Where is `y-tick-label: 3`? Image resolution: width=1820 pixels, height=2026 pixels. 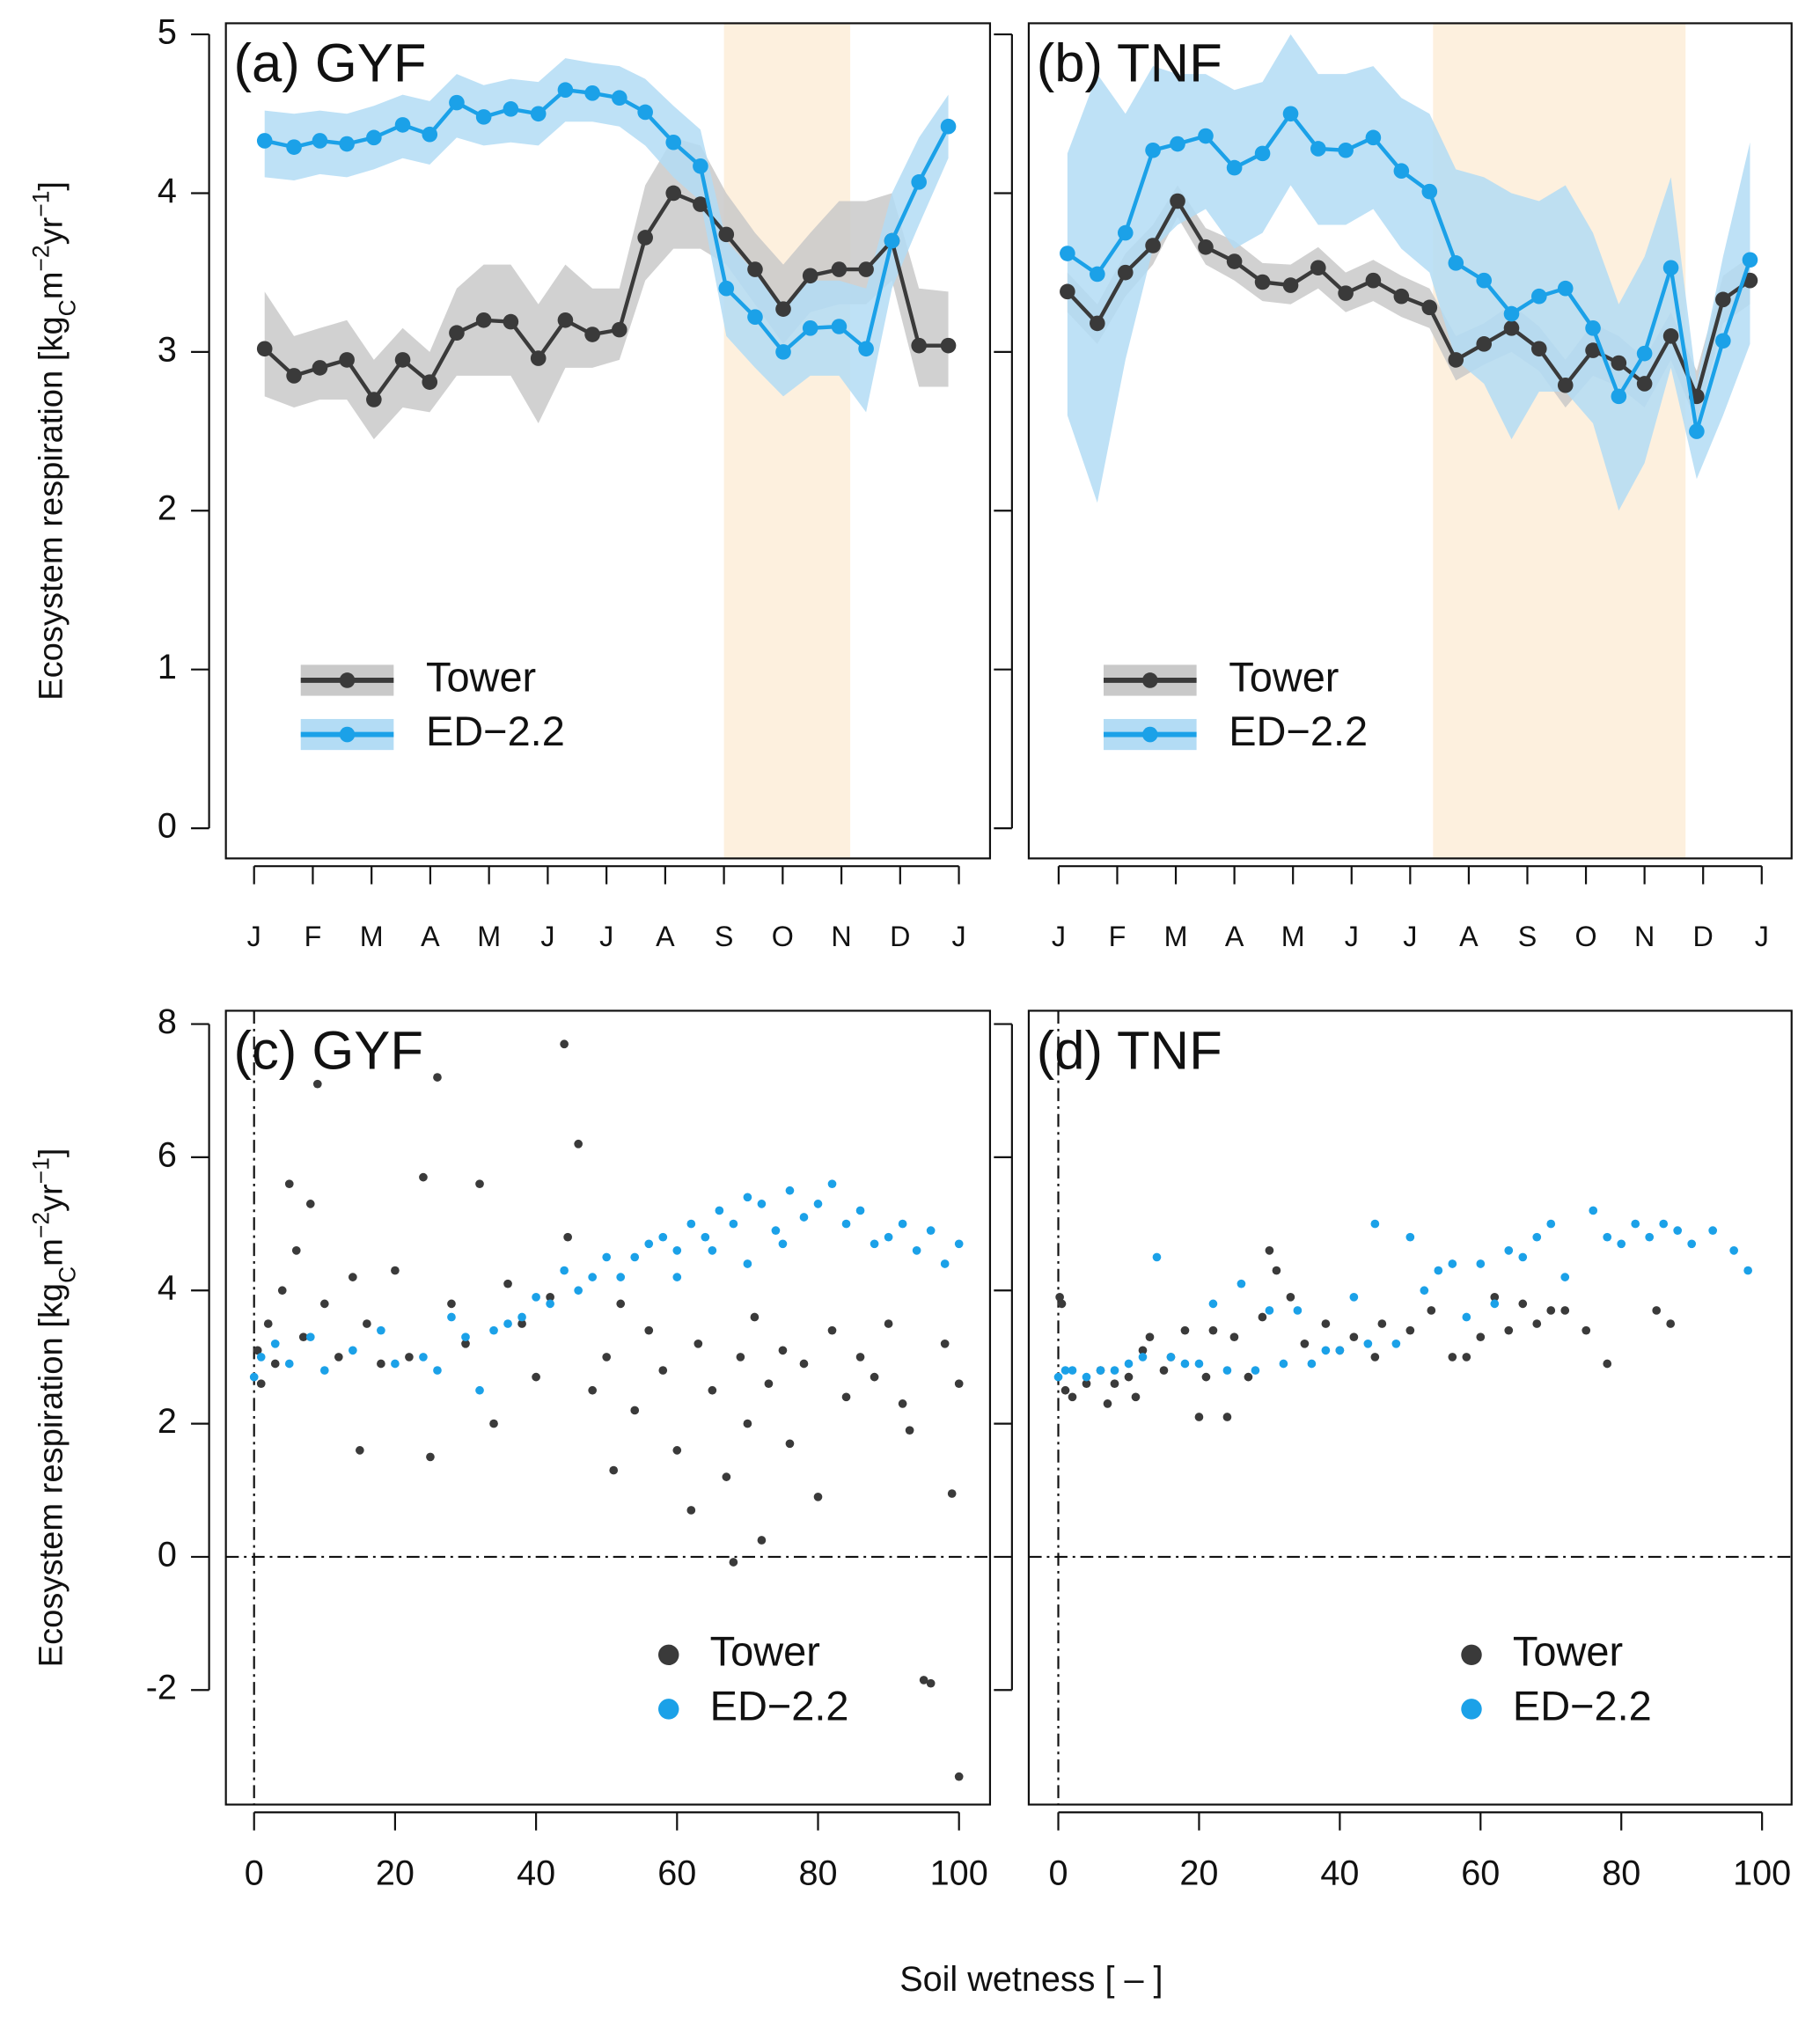 y-tick-label: 3 is located at coordinates (167, 349).